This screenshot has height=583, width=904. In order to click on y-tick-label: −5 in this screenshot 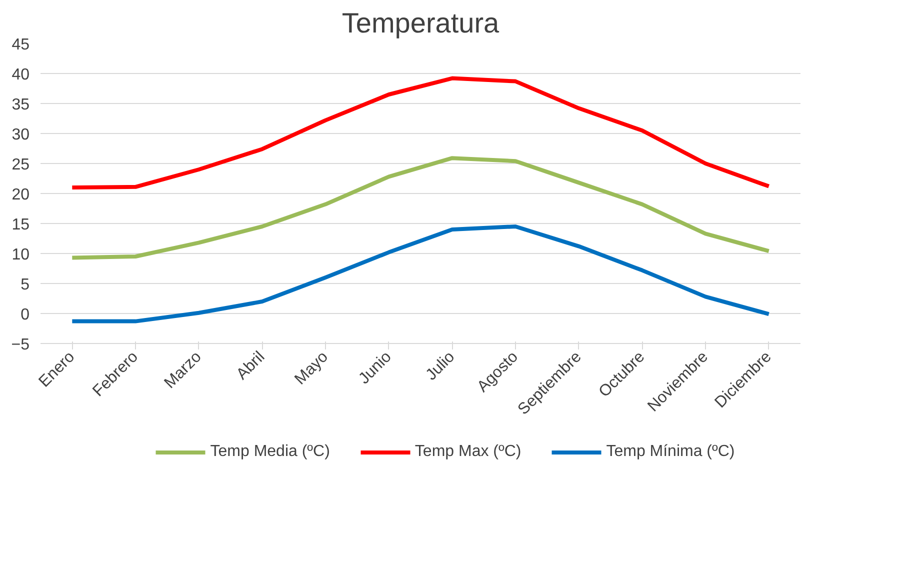, I will do `click(20, 345)`.